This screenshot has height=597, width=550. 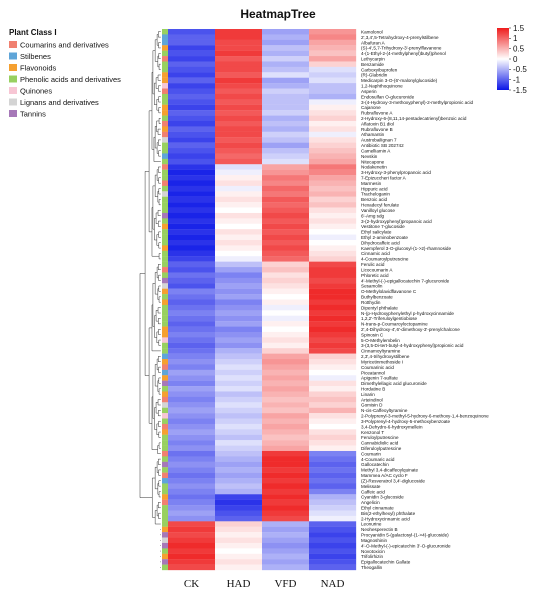 What do you see at coordinates (400, 37) in the screenshot?
I see `row-label: 2',3,4',5-Tetrahydroxy-4-prenylstilbene` at bounding box center [400, 37].